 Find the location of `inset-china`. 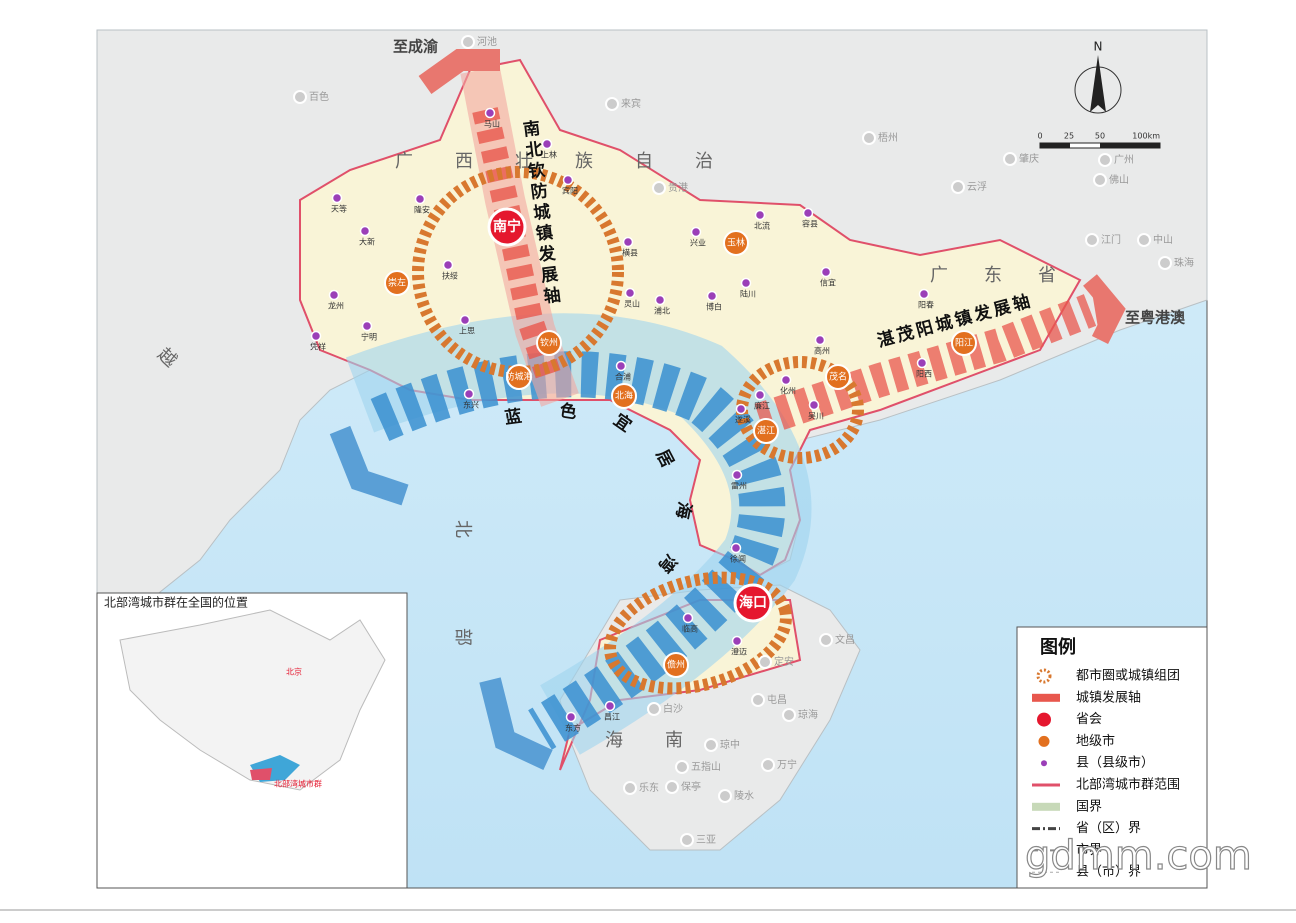

inset-china is located at coordinates (252, 700).